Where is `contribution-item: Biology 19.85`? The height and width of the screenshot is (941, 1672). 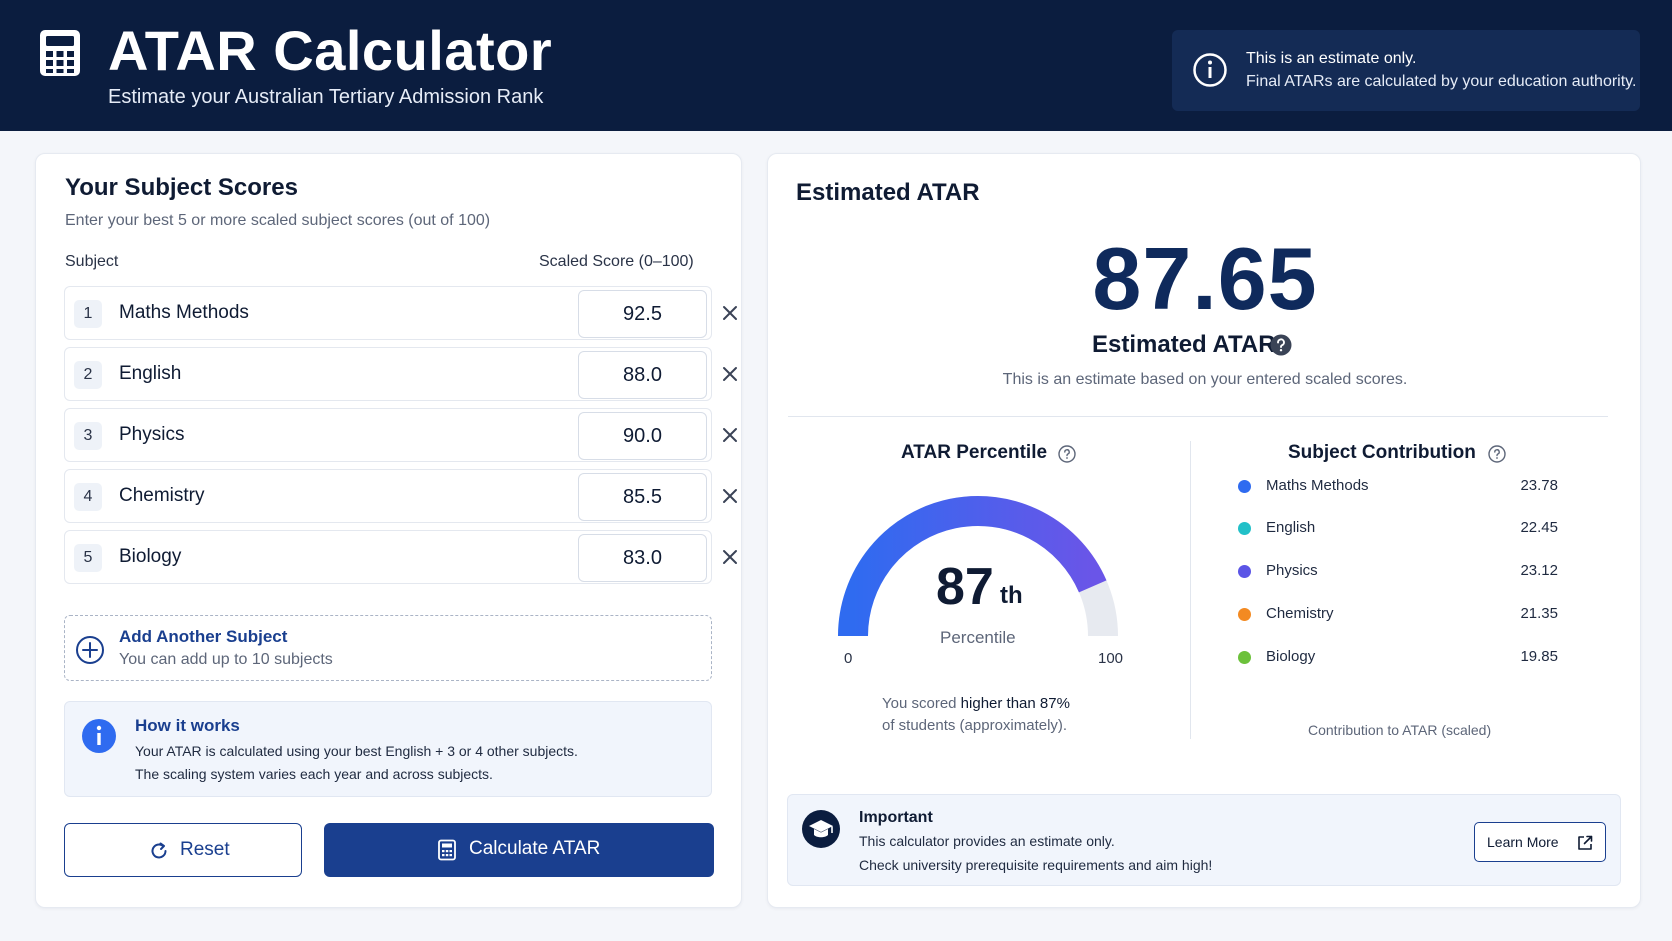 contribution-item: Biology 19.85 is located at coordinates (1398, 658).